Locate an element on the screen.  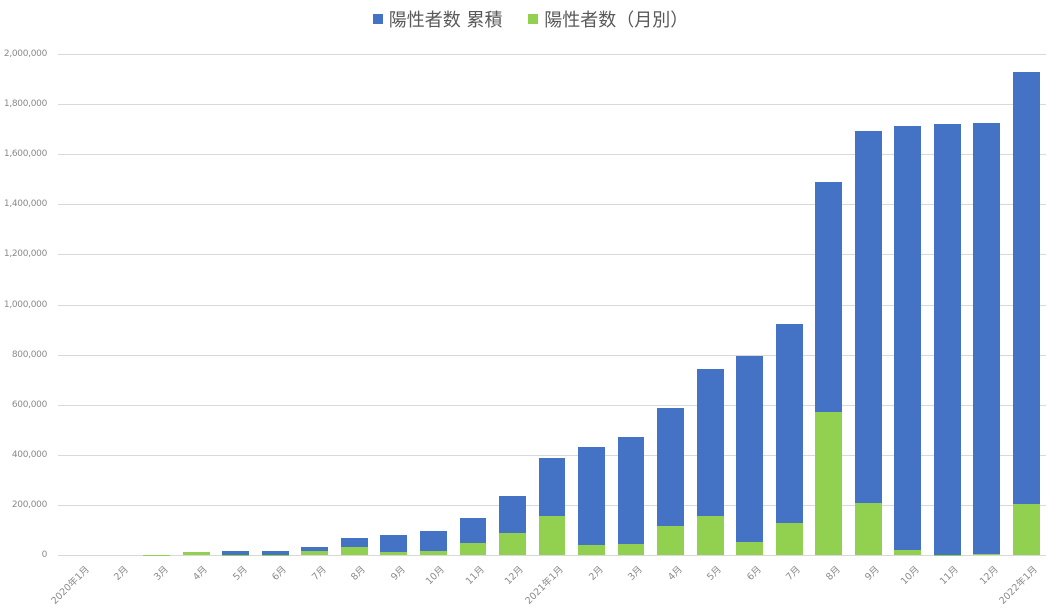
legend-label-cumulative: 陽性者数 累積 is located at coordinates (445, 20).